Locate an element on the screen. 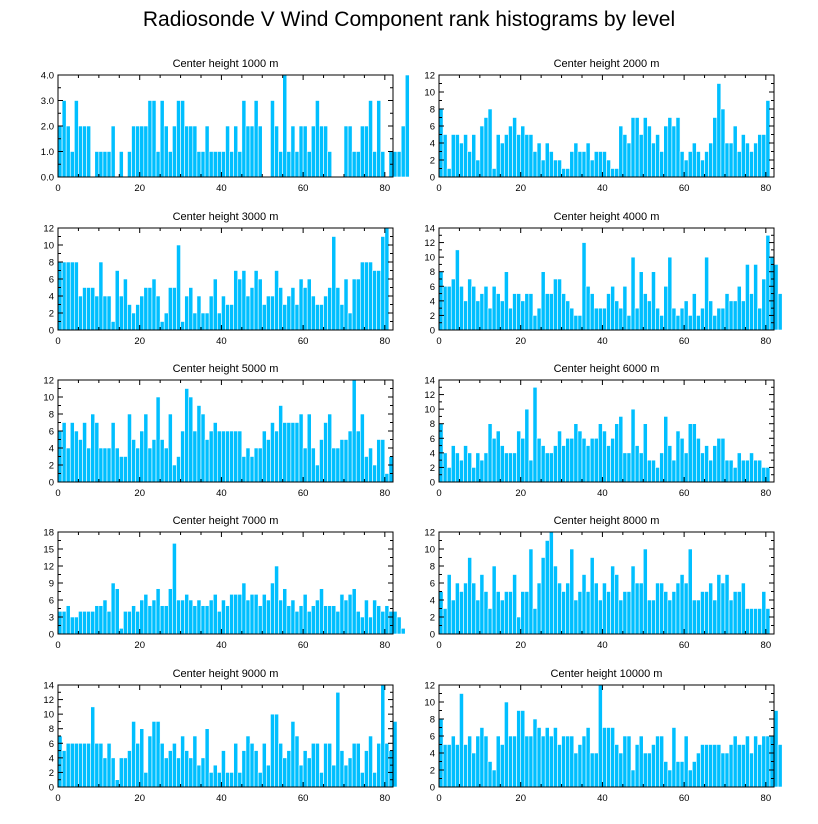  x-tick-label: 20 is located at coordinates (139, 798).